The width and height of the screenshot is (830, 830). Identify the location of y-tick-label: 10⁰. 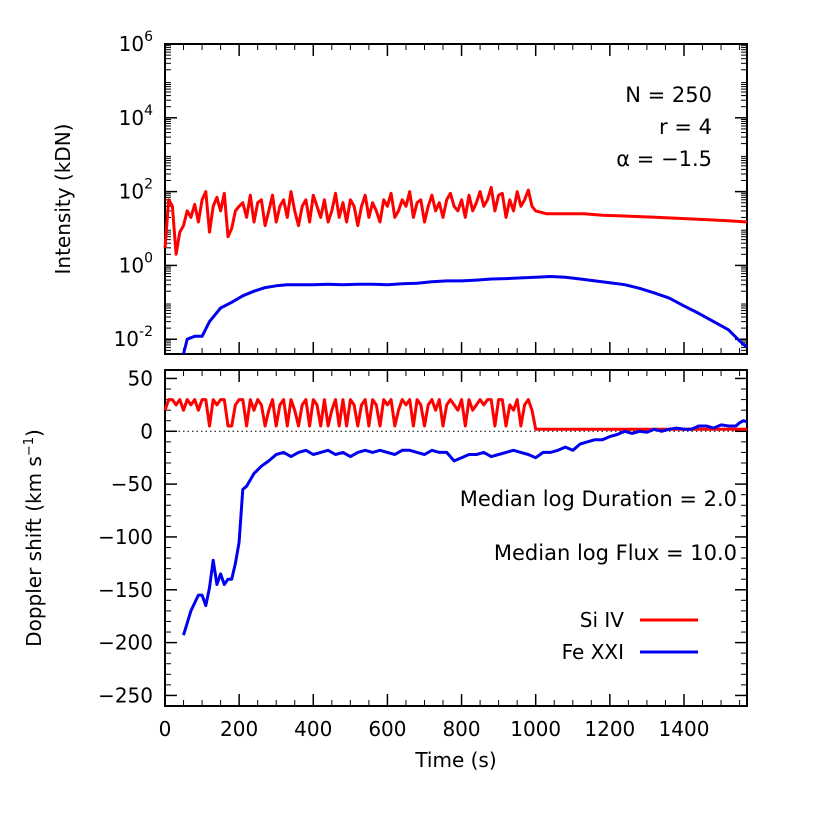
(136, 263).